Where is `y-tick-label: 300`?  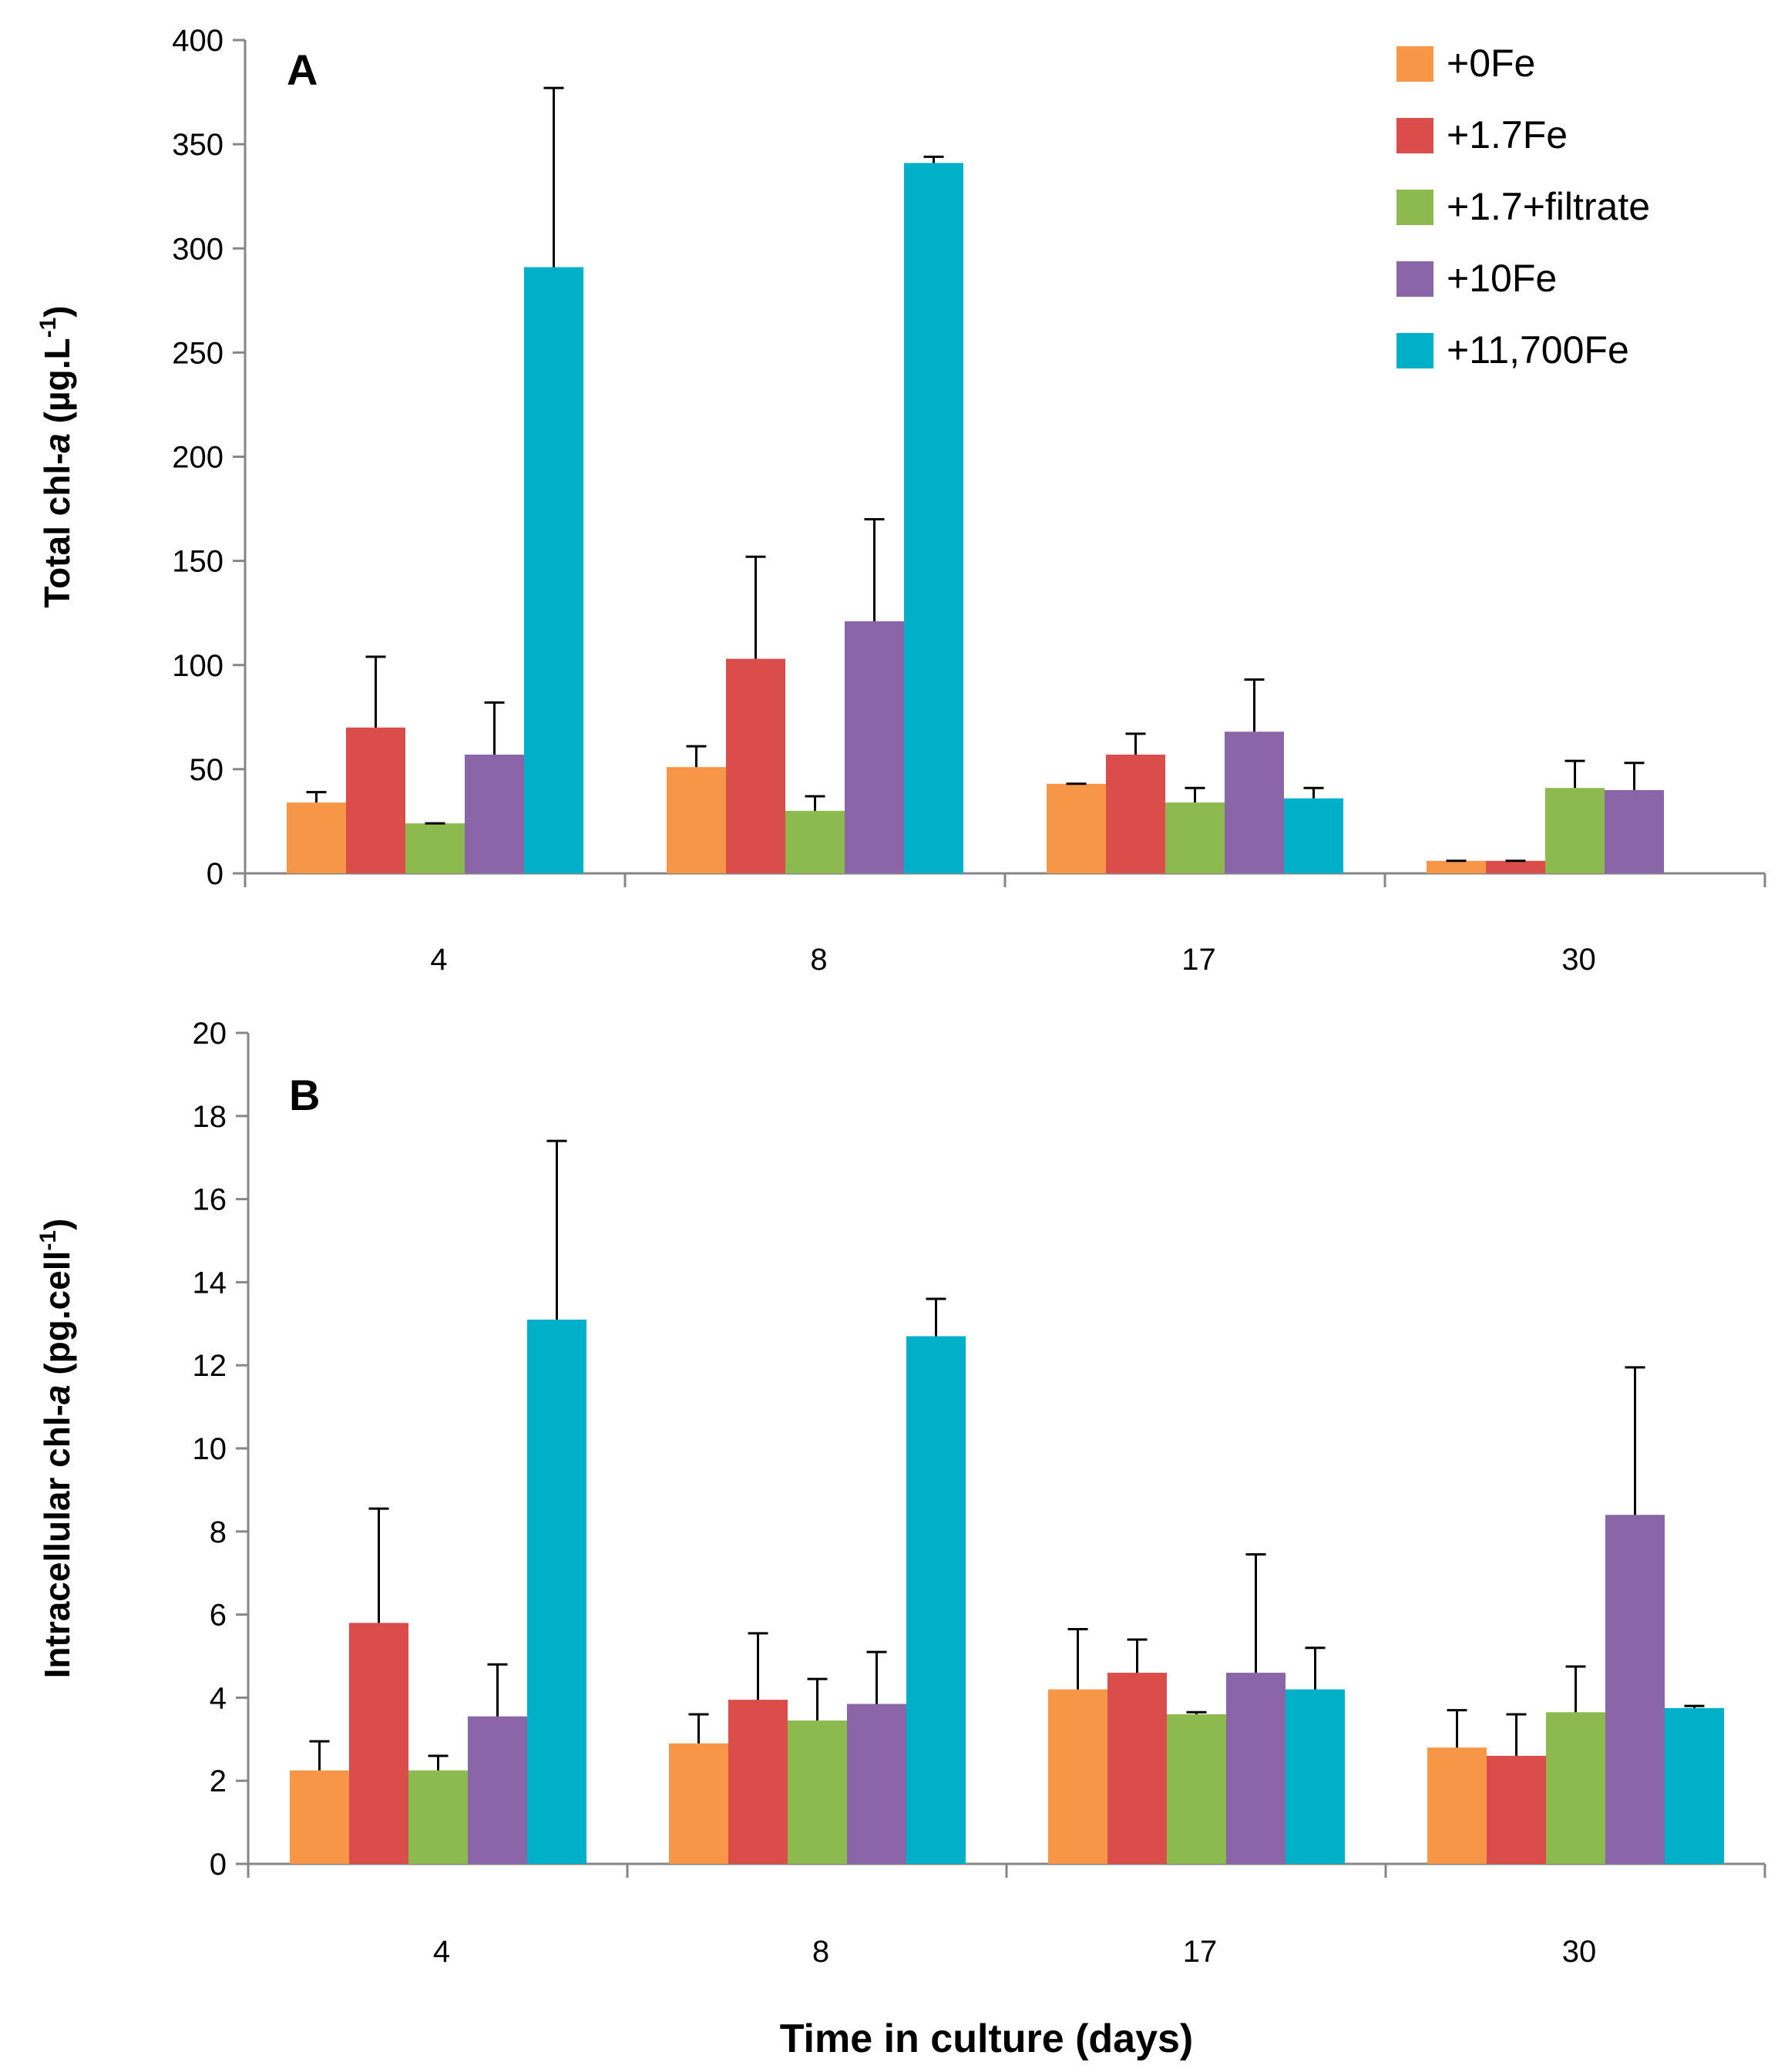 y-tick-label: 300 is located at coordinates (198, 249).